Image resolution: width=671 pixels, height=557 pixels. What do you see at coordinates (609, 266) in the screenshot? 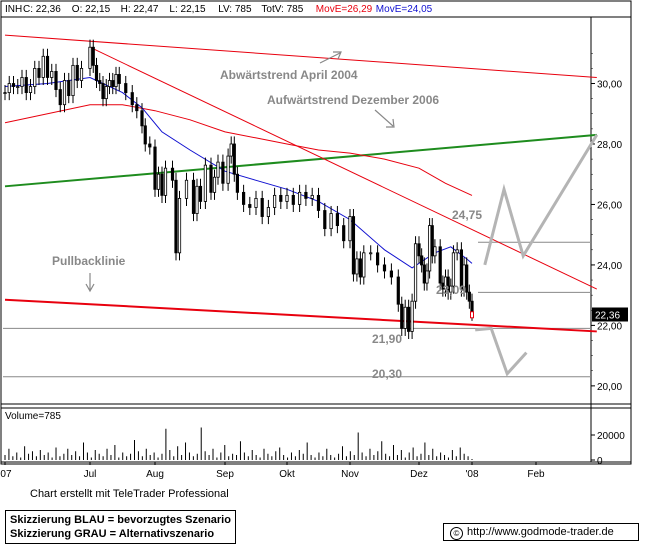
I see `price-tick-label: 24,00` at bounding box center [609, 266].